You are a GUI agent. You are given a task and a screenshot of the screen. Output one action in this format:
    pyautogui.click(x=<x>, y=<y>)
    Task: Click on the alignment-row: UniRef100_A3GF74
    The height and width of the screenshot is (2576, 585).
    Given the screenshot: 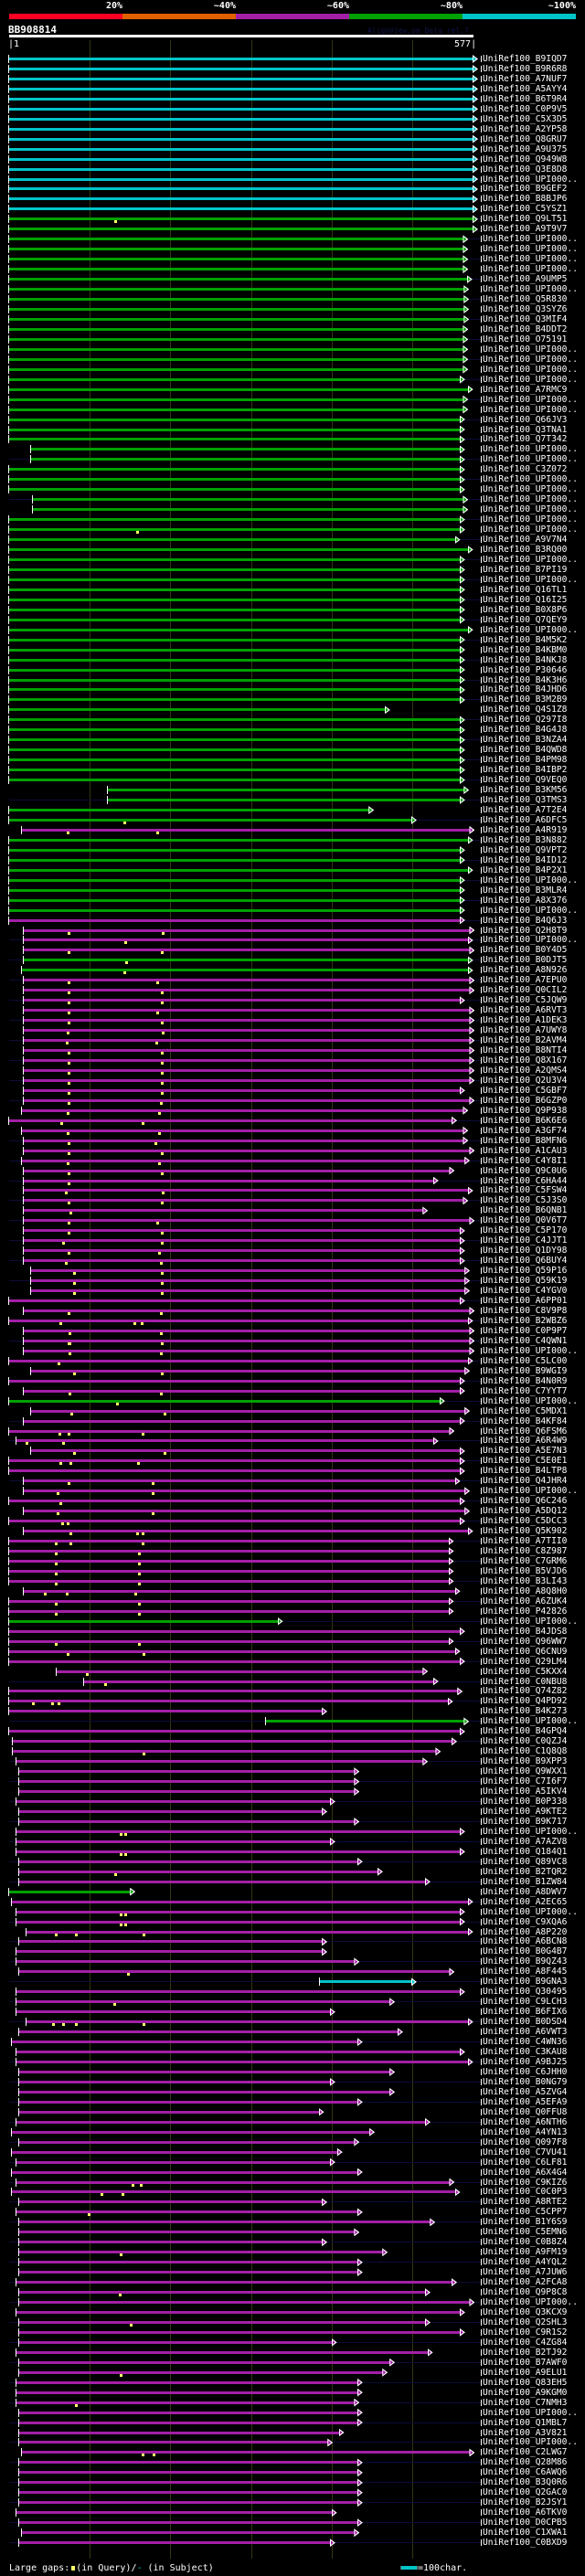 What is the action you would take?
    pyautogui.click(x=293, y=1131)
    